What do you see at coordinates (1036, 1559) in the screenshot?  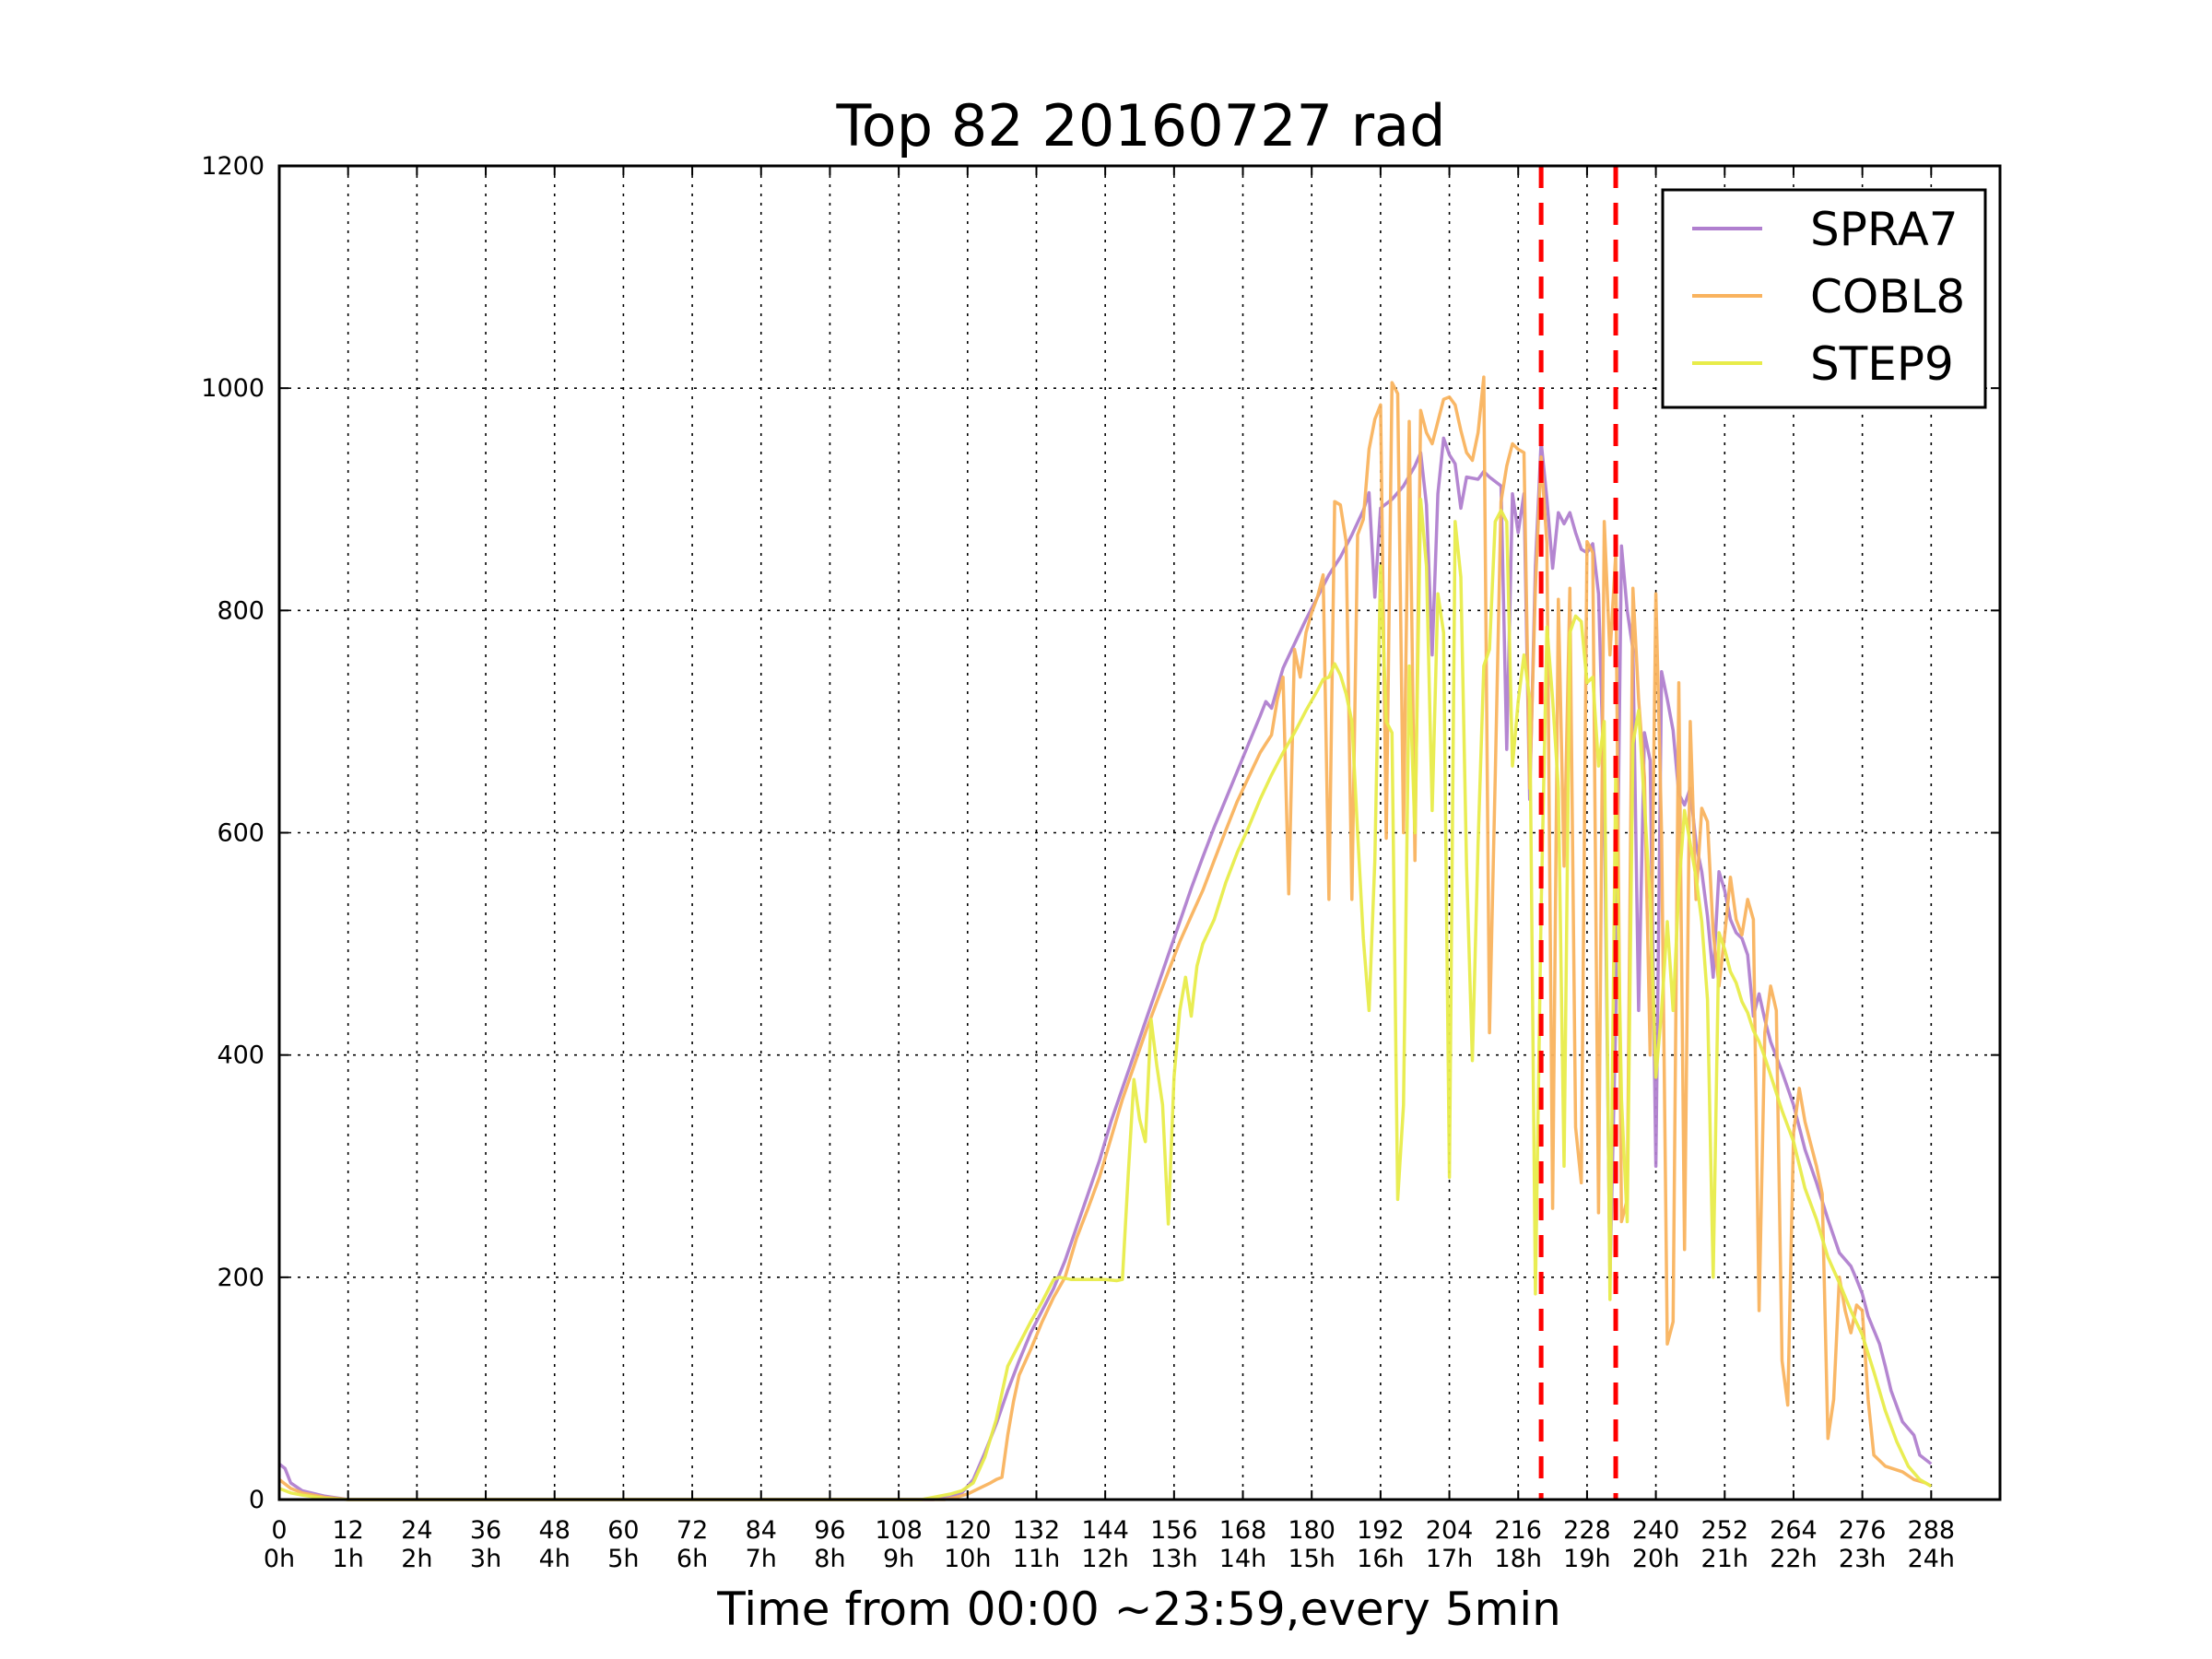 I see `x-tick-hour-label: 11h` at bounding box center [1036, 1559].